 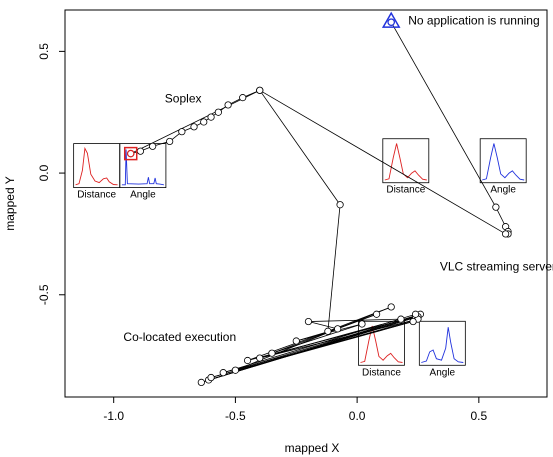 What do you see at coordinates (478, 416) in the screenshot?
I see `x-tick-label: 0.5` at bounding box center [478, 416].